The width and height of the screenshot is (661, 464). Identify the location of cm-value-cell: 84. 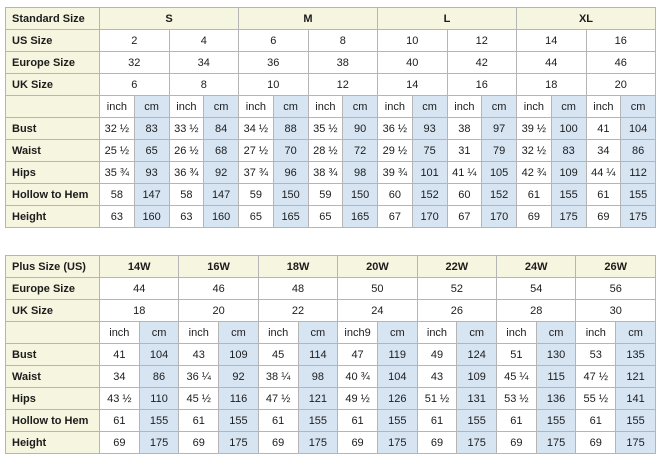
(221, 128).